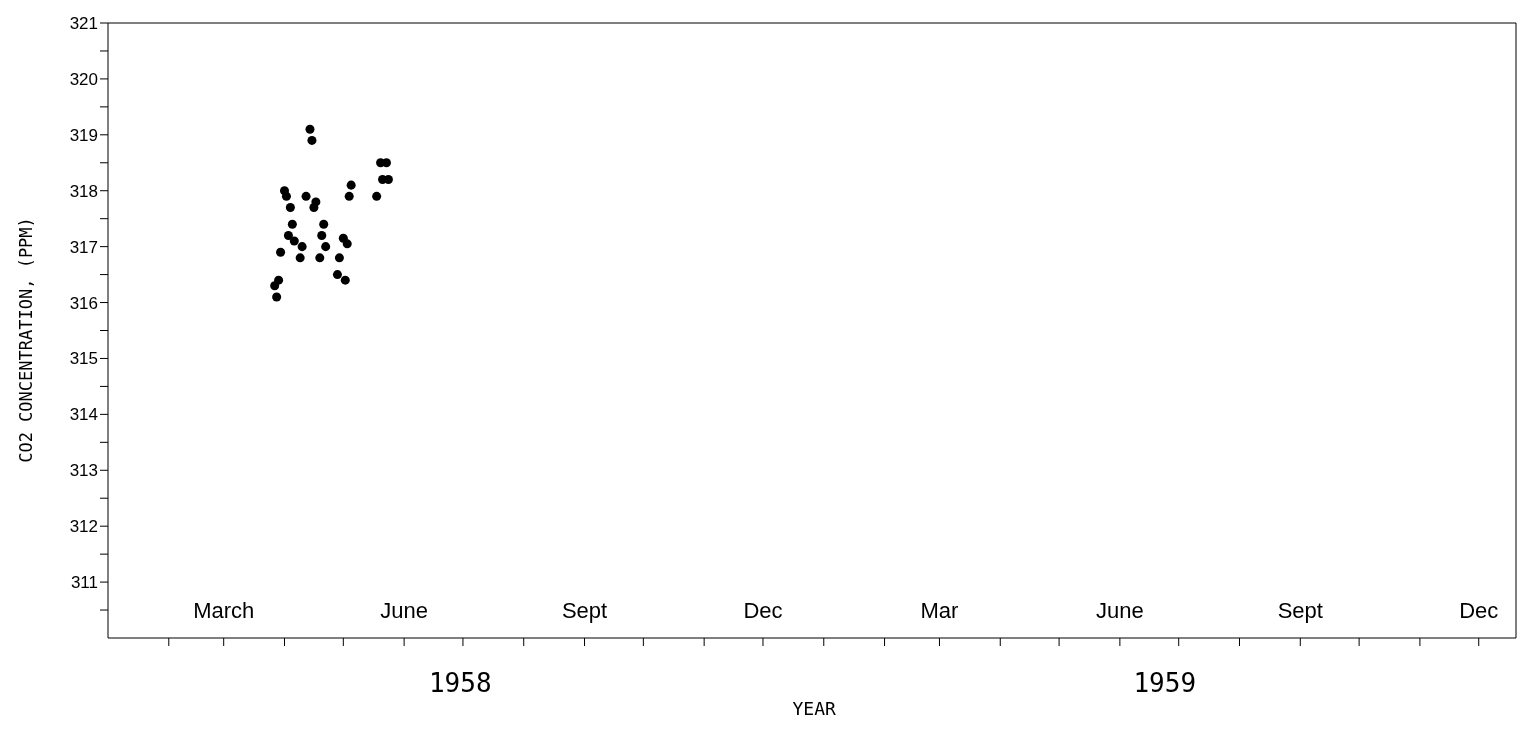 The height and width of the screenshot is (736, 1529). Describe the element at coordinates (84, 583) in the screenshot. I see `y-tick-label: 311` at that location.